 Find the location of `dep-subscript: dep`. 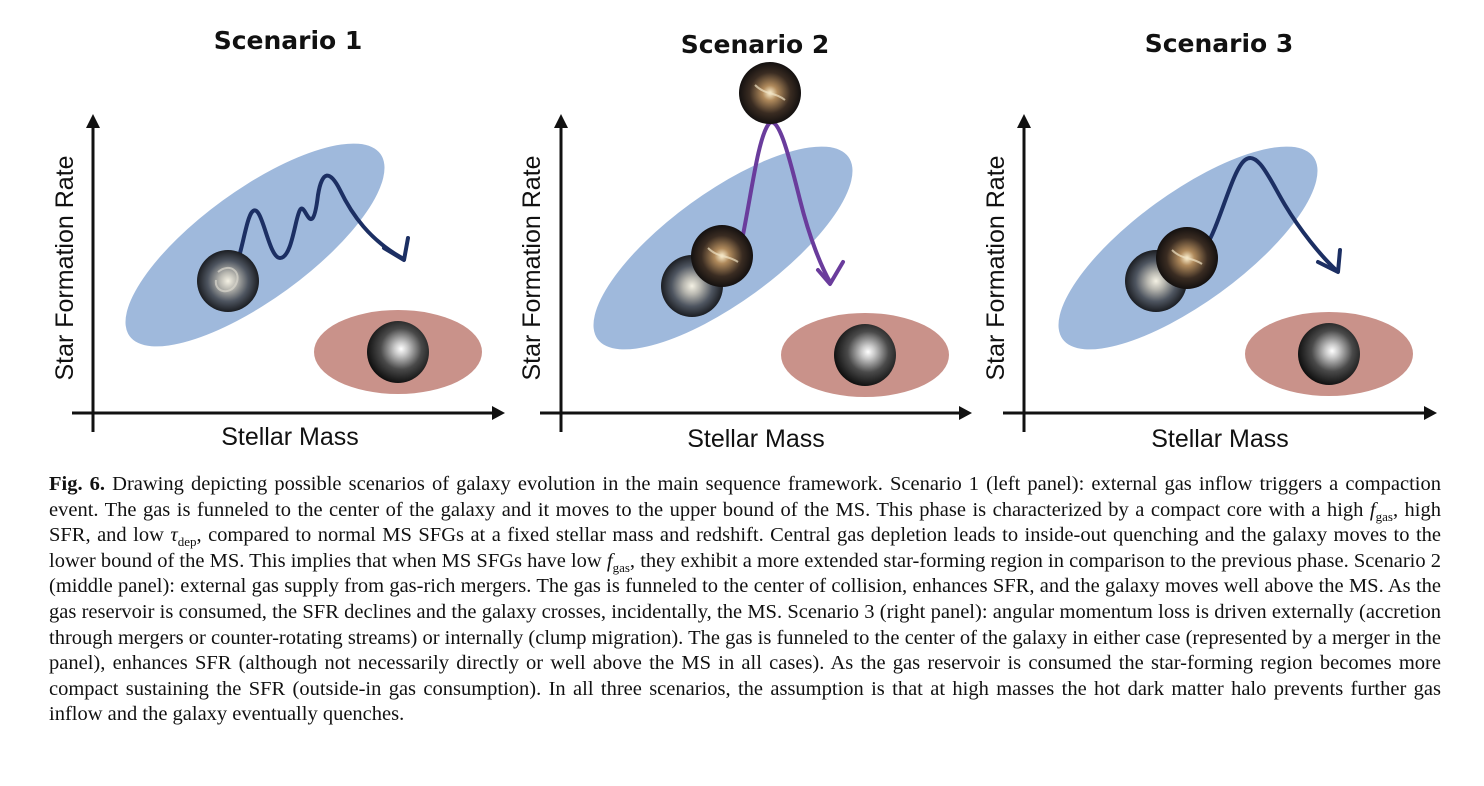

dep-subscript: dep is located at coordinates (187, 542).